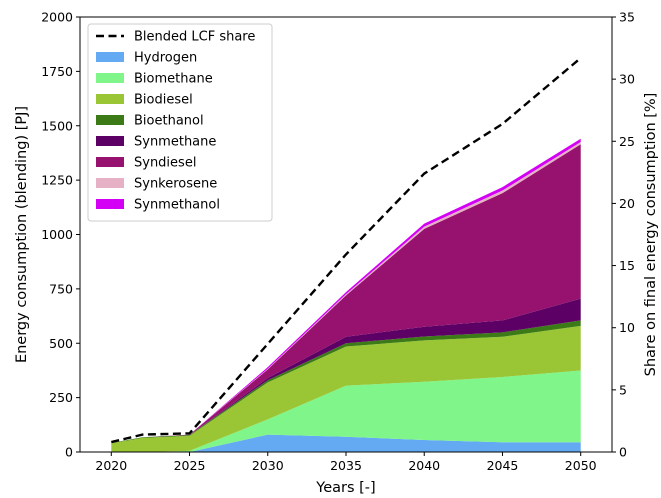 This screenshot has height=498, width=661. What do you see at coordinates (165, 163) in the screenshot?
I see `legend-label: Syndiesel` at bounding box center [165, 163].